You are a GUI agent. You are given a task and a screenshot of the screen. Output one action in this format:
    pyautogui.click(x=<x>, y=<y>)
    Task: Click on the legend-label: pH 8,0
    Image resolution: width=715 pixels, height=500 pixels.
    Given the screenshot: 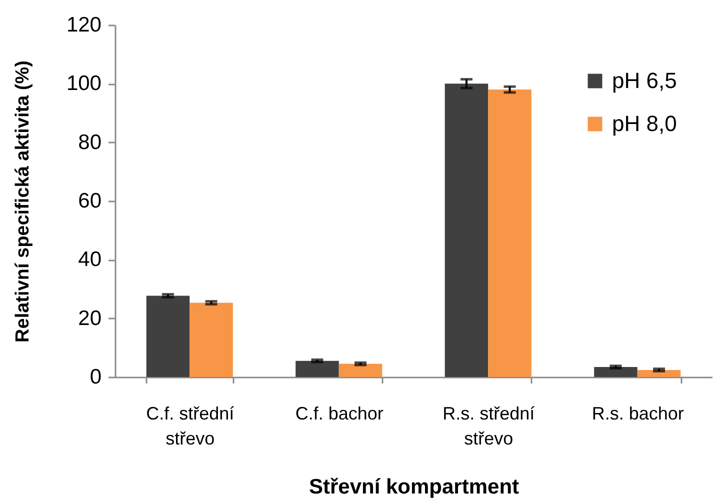 What is the action you would take?
    pyautogui.click(x=644, y=123)
    